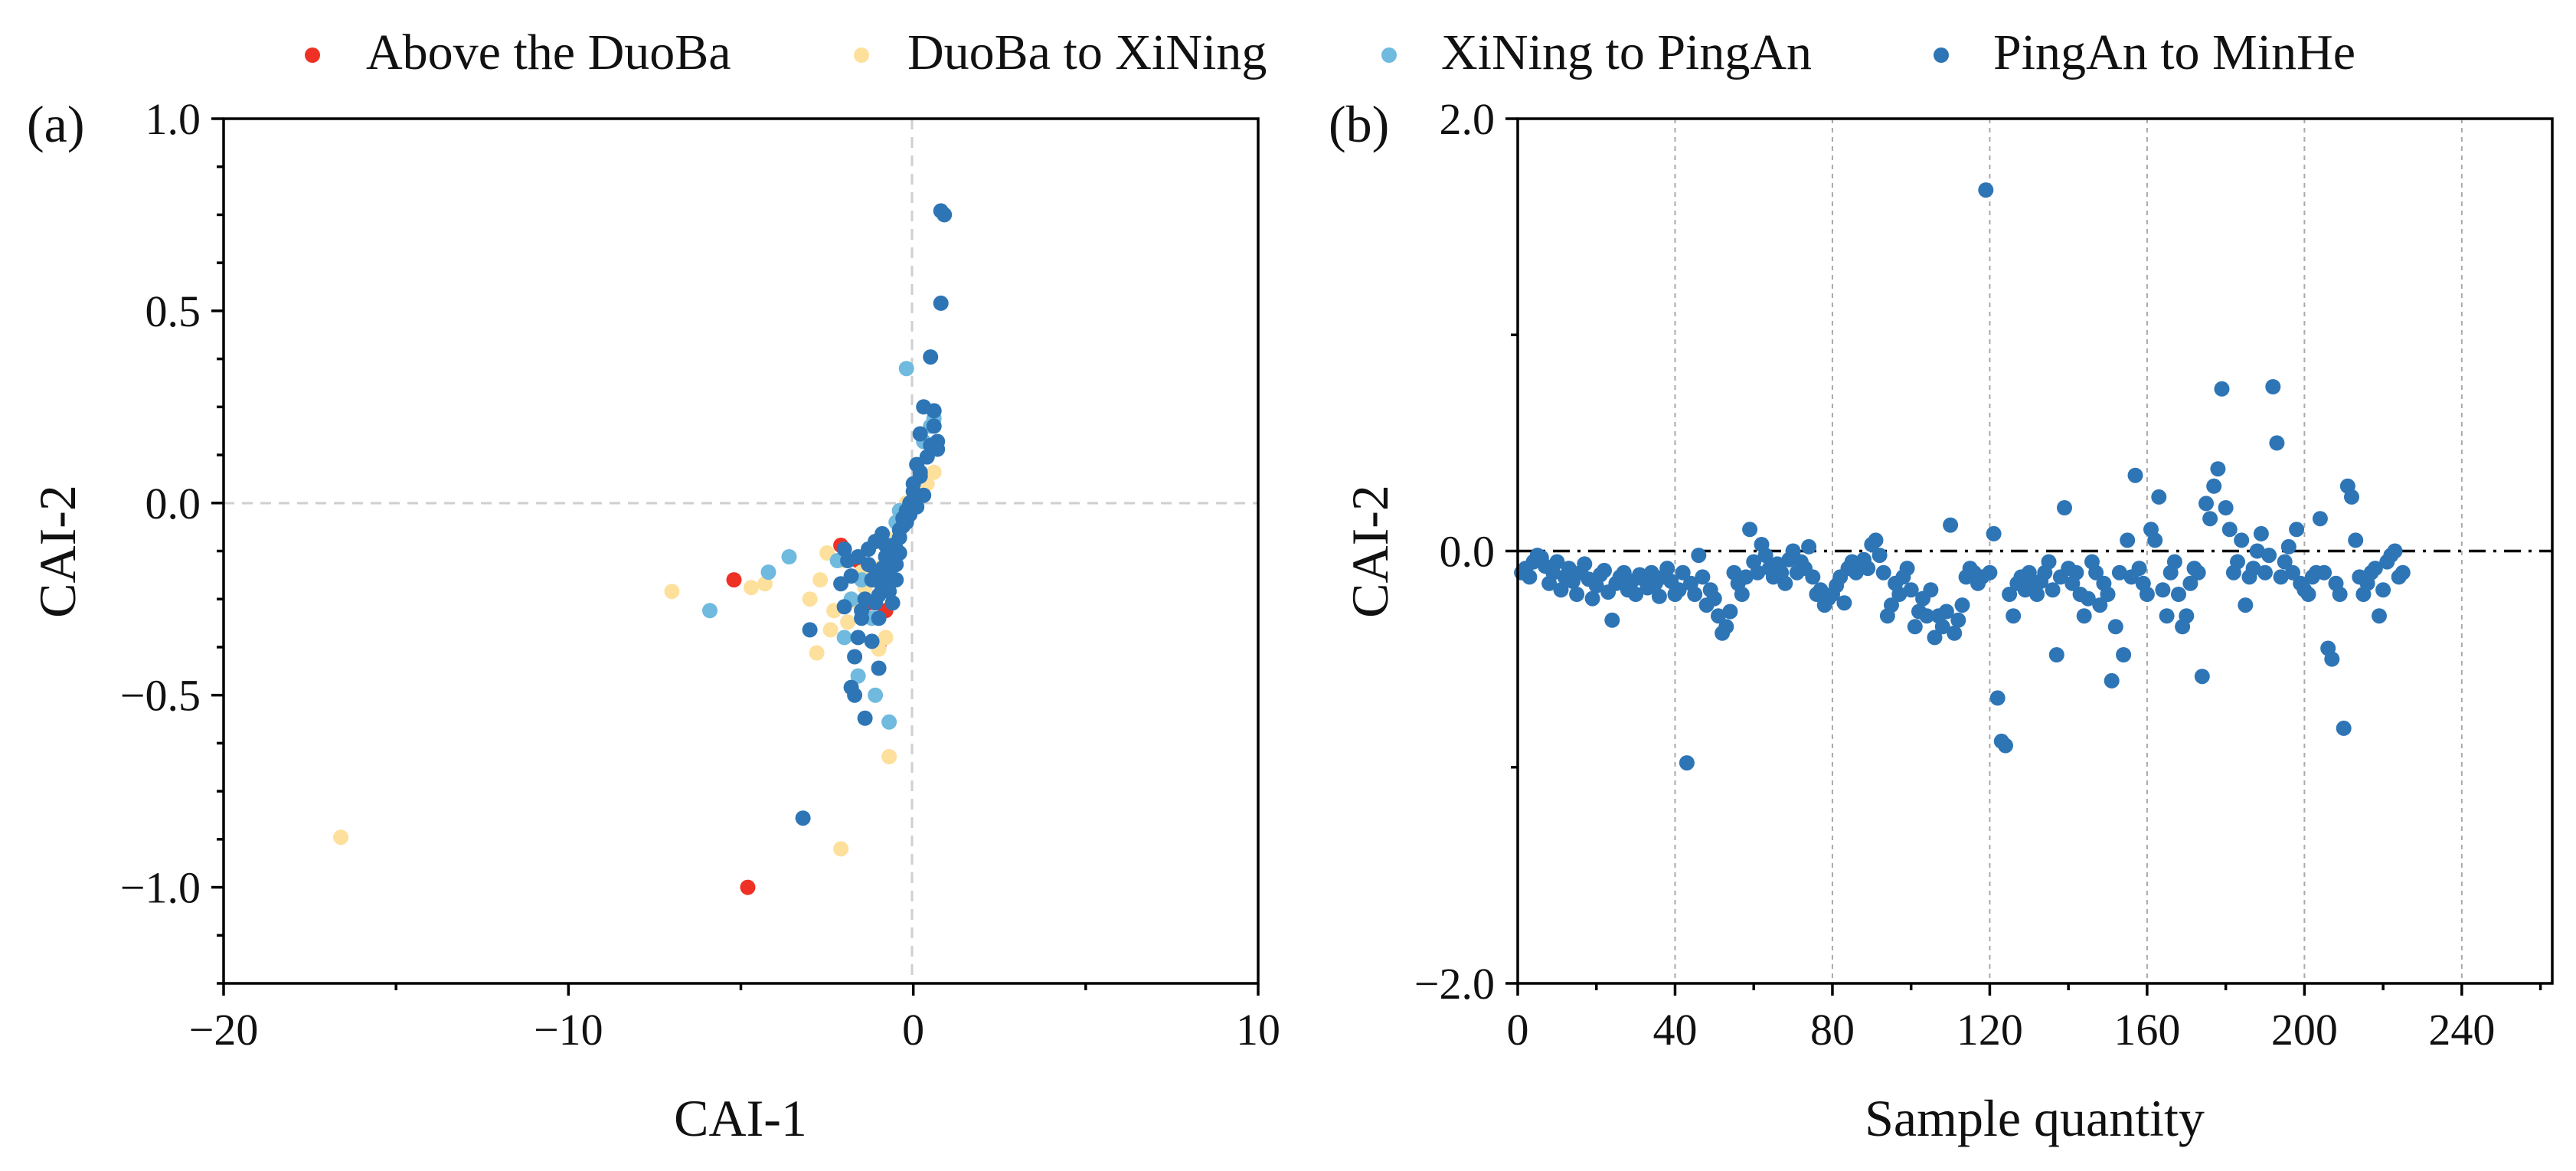 This screenshot has height=1171, width=2576. I want to click on legend-marker-above-duoba, so click(312, 55).